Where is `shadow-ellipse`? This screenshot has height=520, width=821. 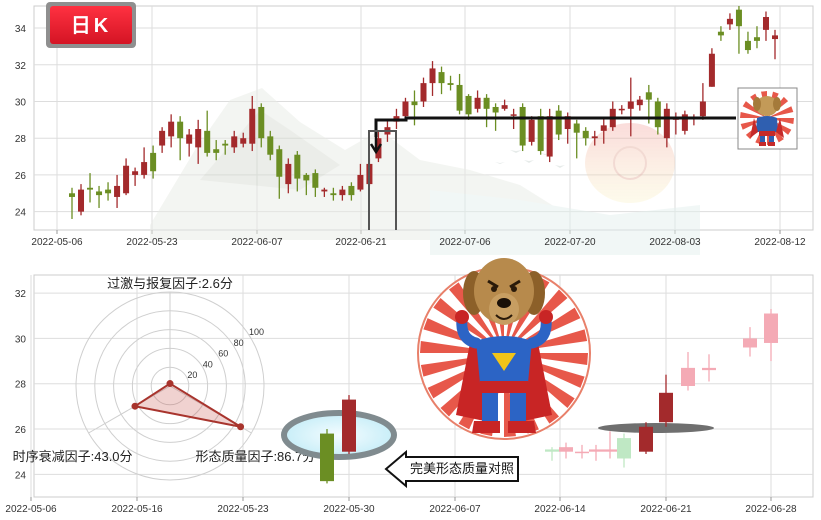
shadow-ellipse is located at coordinates (656, 428).